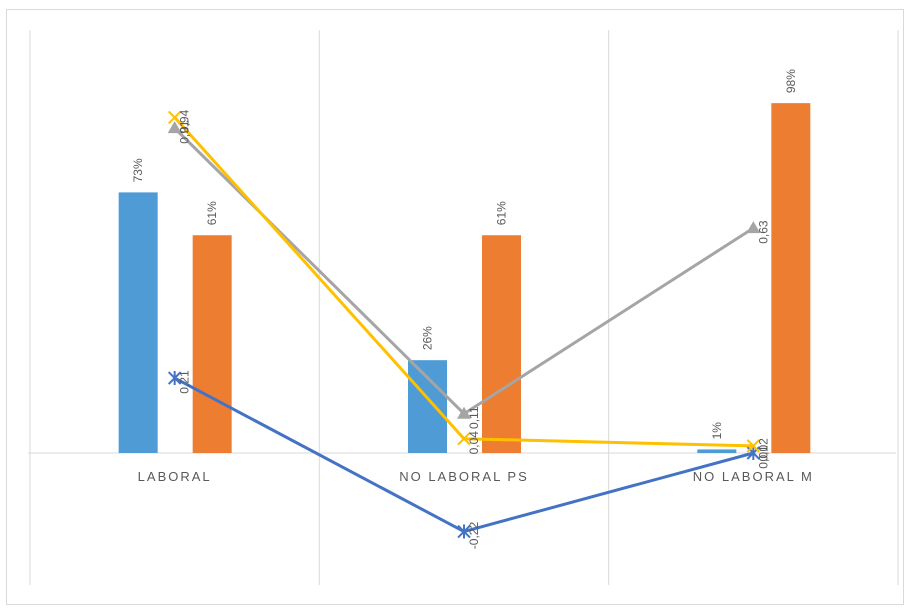 The image size is (912, 611). What do you see at coordinates (763, 457) in the screenshot?
I see `line-data-label: 0,01` at bounding box center [763, 457].